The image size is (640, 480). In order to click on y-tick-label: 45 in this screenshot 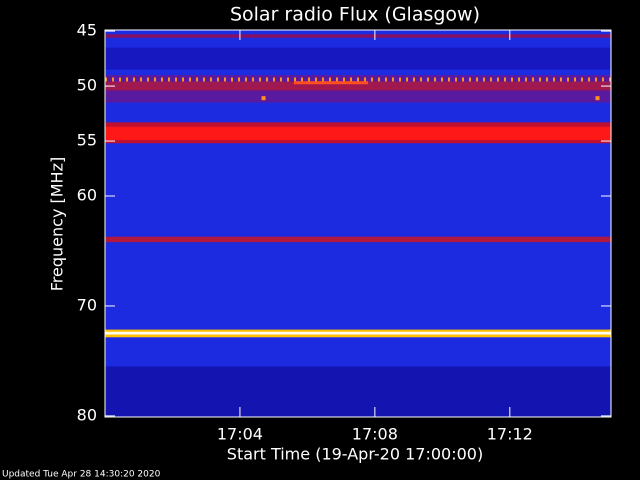, I will do `click(87, 30)`.